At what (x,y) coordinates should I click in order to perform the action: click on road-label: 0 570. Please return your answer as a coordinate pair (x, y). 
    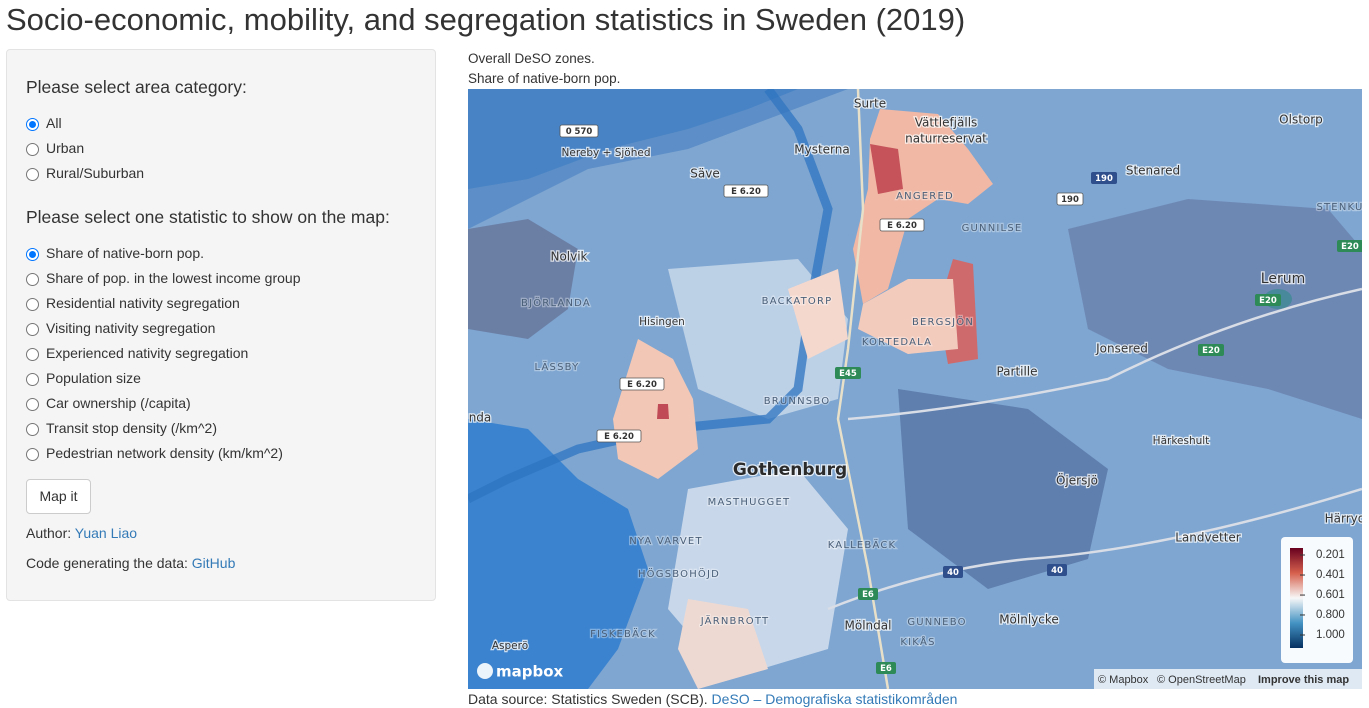
    Looking at the image, I should click on (579, 132).